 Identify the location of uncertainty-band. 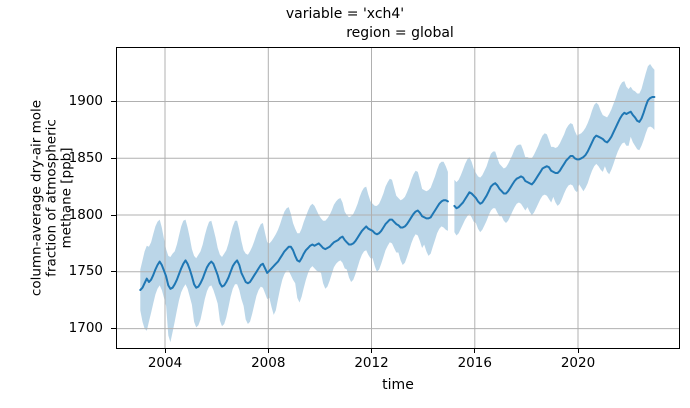
(554, 150).